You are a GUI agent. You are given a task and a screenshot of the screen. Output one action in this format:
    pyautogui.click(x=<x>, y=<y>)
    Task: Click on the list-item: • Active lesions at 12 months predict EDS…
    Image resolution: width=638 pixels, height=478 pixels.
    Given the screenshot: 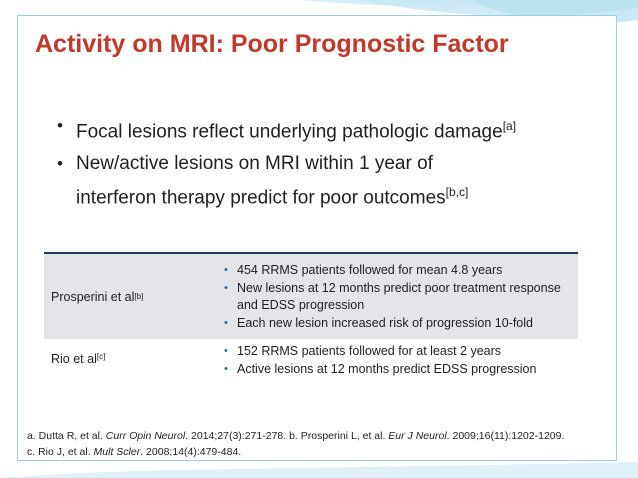 What is the action you would take?
    pyautogui.click(x=401, y=370)
    